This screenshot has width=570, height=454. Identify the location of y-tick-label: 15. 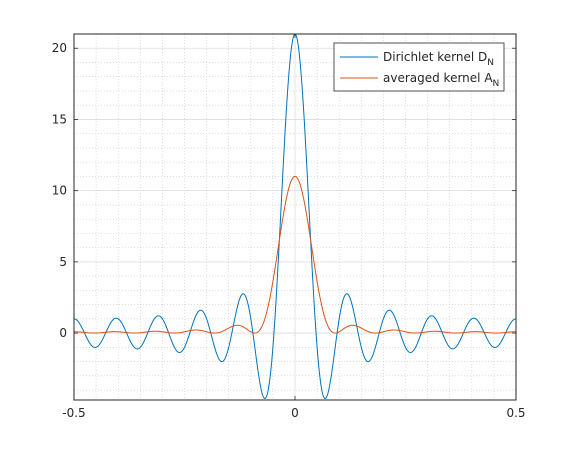
(59, 119).